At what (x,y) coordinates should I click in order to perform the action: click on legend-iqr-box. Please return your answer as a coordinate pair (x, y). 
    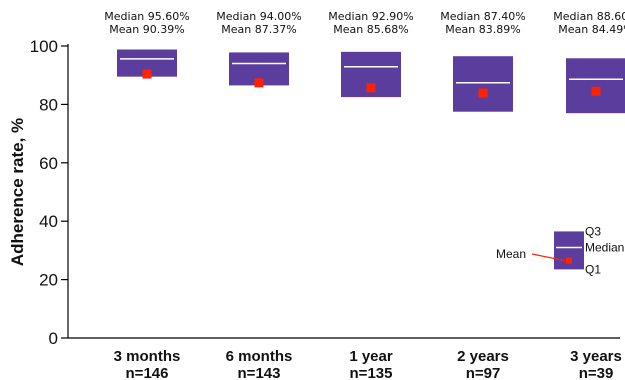
    Looking at the image, I should click on (569, 250).